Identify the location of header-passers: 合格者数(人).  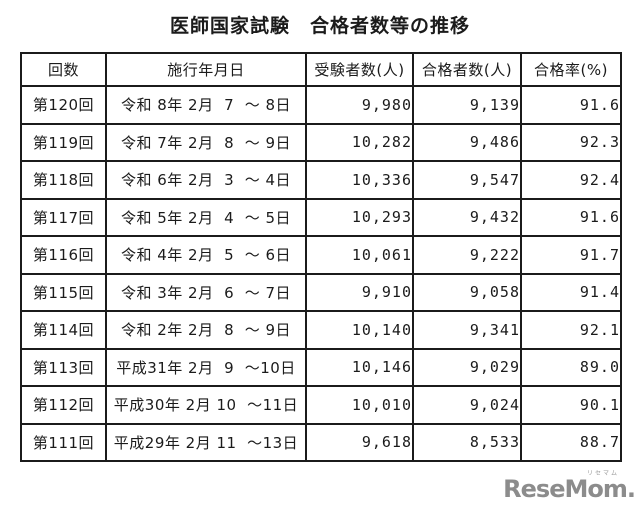
(467, 69).